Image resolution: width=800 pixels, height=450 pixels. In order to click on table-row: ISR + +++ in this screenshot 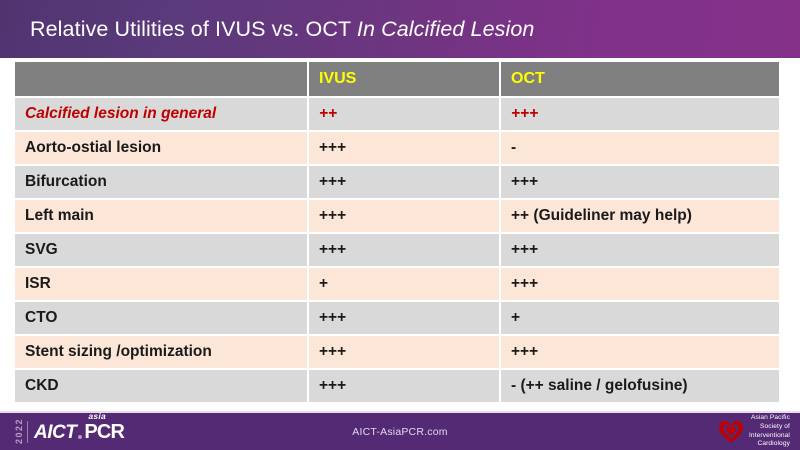, I will do `click(397, 284)`.